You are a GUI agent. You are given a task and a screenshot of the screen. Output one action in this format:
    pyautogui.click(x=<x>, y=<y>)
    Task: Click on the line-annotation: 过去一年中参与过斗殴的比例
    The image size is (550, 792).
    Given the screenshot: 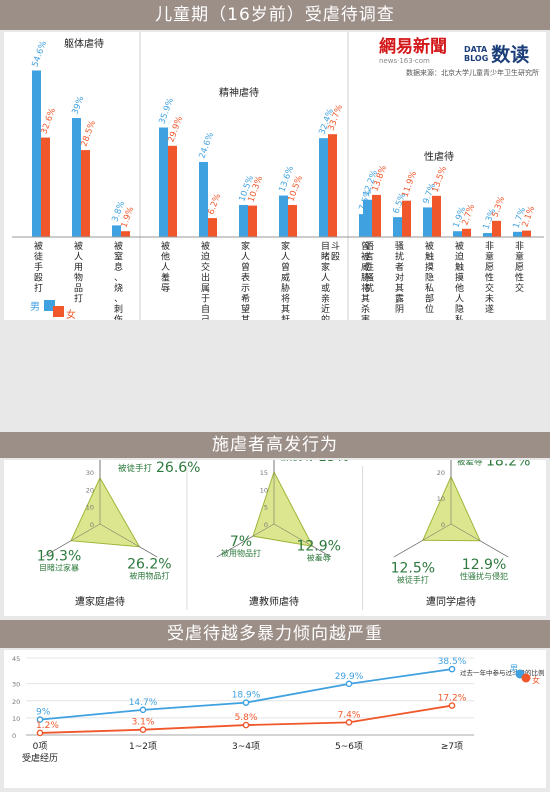 What is the action you would take?
    pyautogui.click(x=502, y=672)
    